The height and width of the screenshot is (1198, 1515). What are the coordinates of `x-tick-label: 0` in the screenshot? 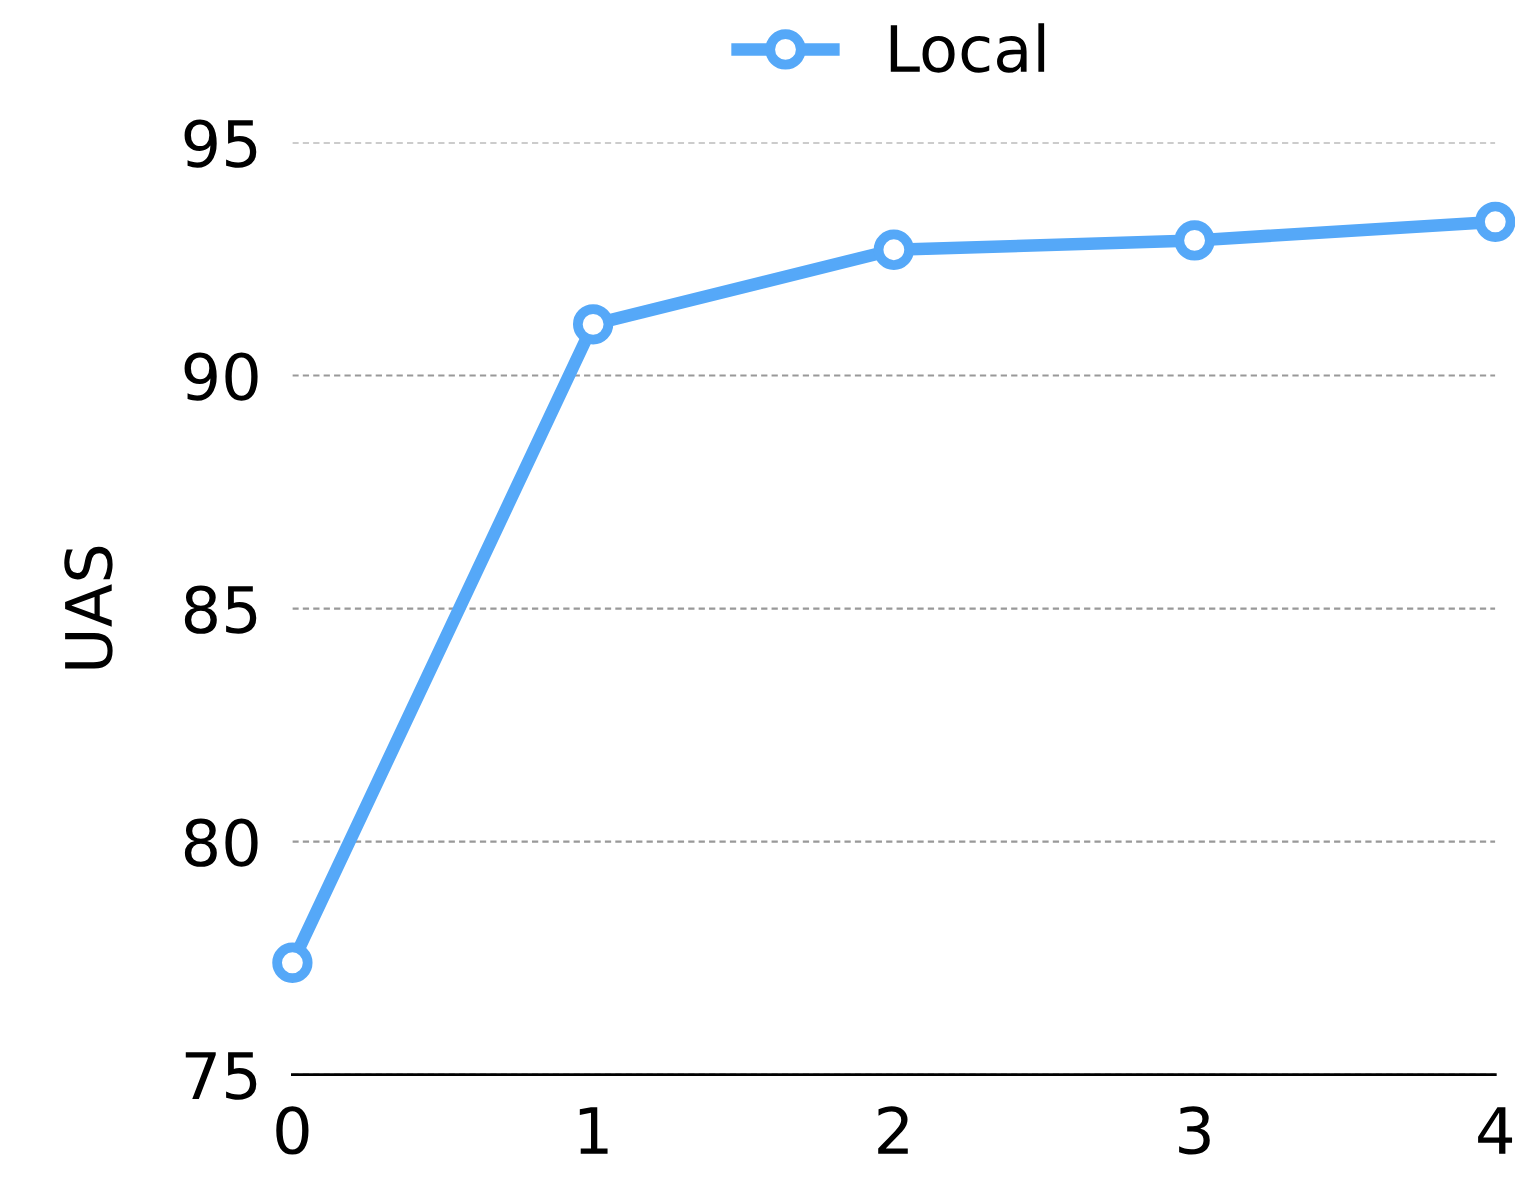 It's located at (292, 1130).